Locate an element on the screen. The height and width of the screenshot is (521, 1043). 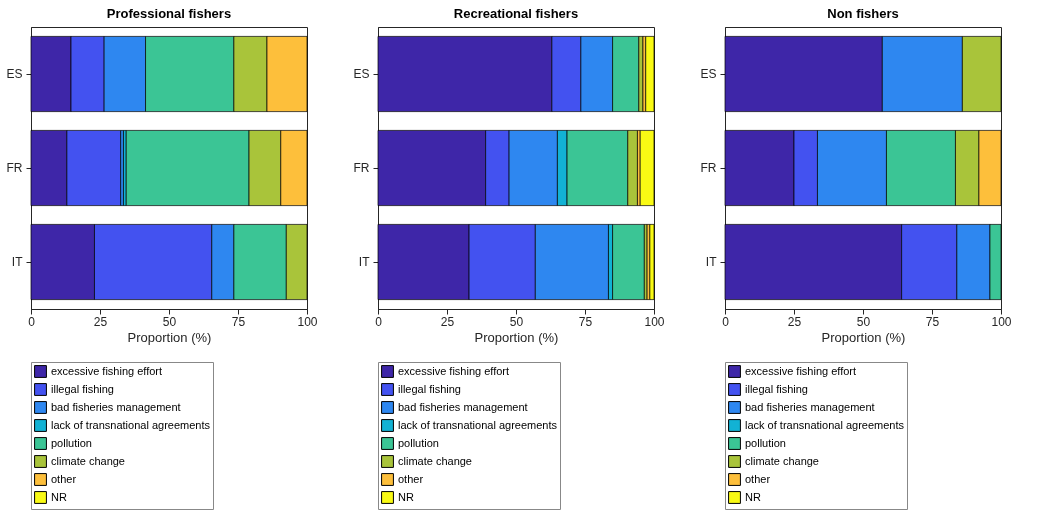
chart-title: Professional fishers is located at coordinates (169, 13).